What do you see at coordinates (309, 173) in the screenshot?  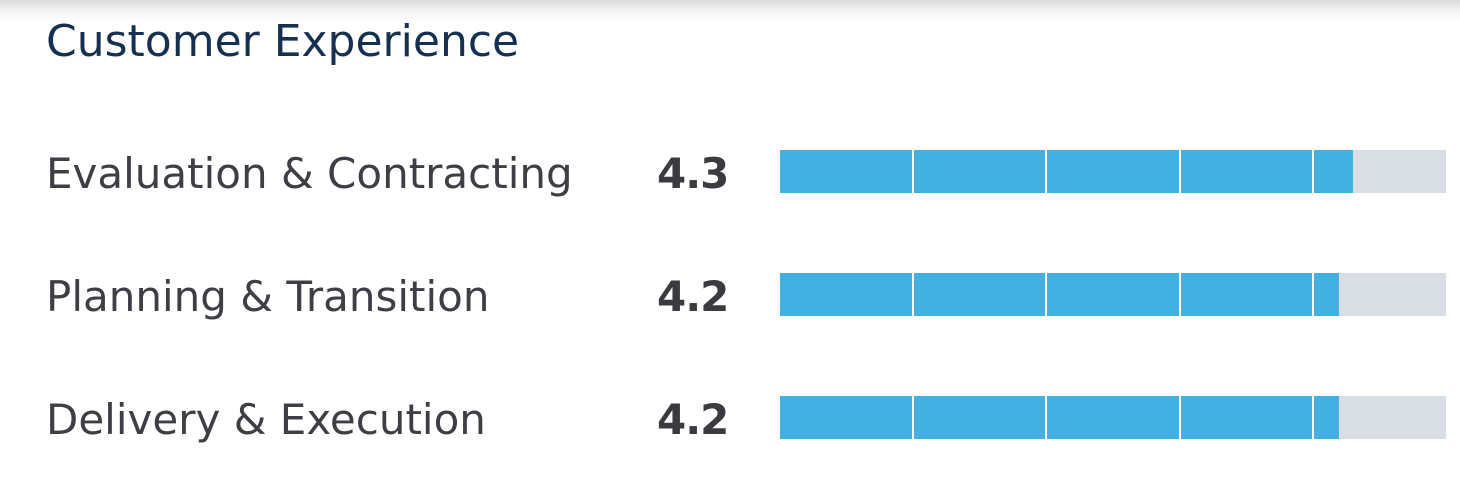 I see `rating-label: Evaluation & Contracting` at bounding box center [309, 173].